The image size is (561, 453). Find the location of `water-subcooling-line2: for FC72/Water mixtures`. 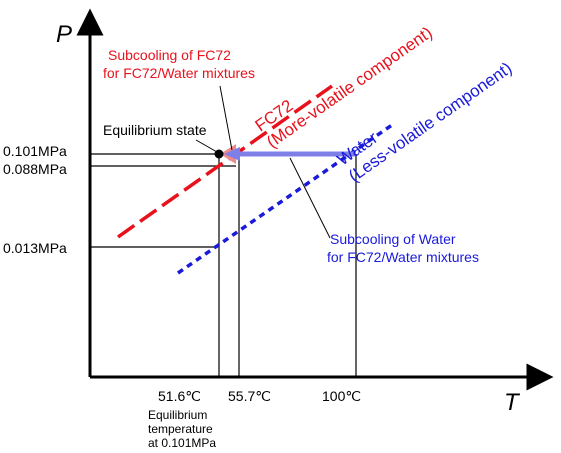

water-subcooling-line2: for FC72/Water mixtures is located at coordinates (403, 257).